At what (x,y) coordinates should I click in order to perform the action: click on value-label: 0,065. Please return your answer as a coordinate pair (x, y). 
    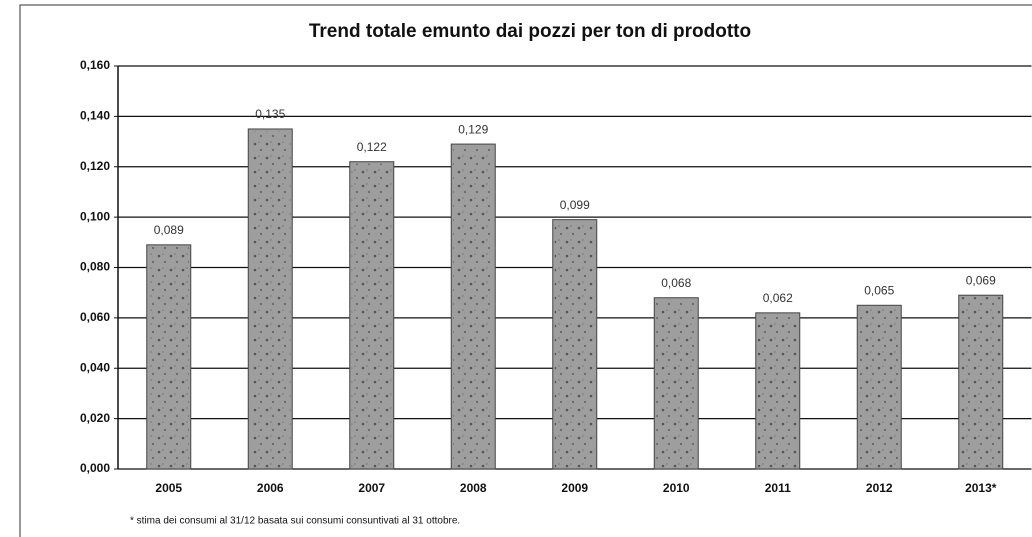
    Looking at the image, I should click on (879, 290).